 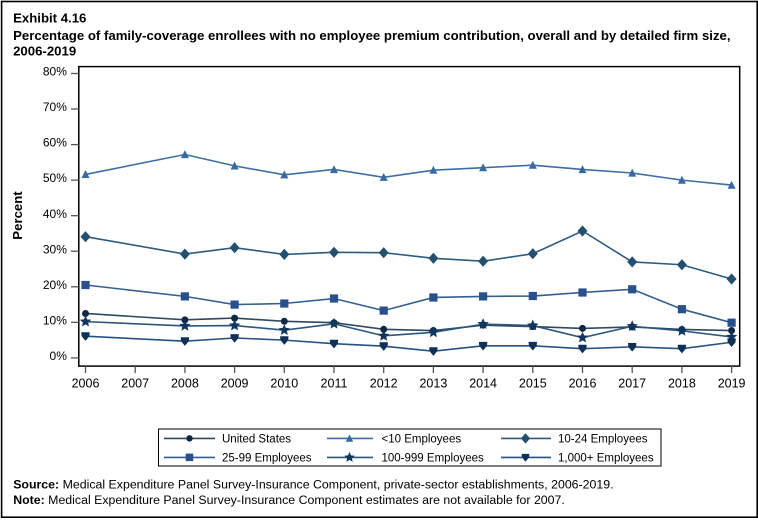 I want to click on svg-text: 40%, so click(x=55, y=214).